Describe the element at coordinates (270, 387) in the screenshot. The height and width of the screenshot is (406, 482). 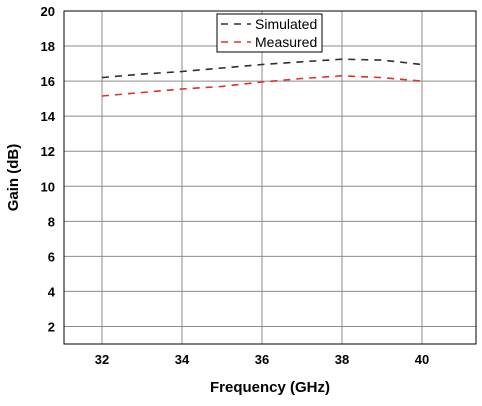
I see `x-axis-title: Frequency (GHz)` at that location.